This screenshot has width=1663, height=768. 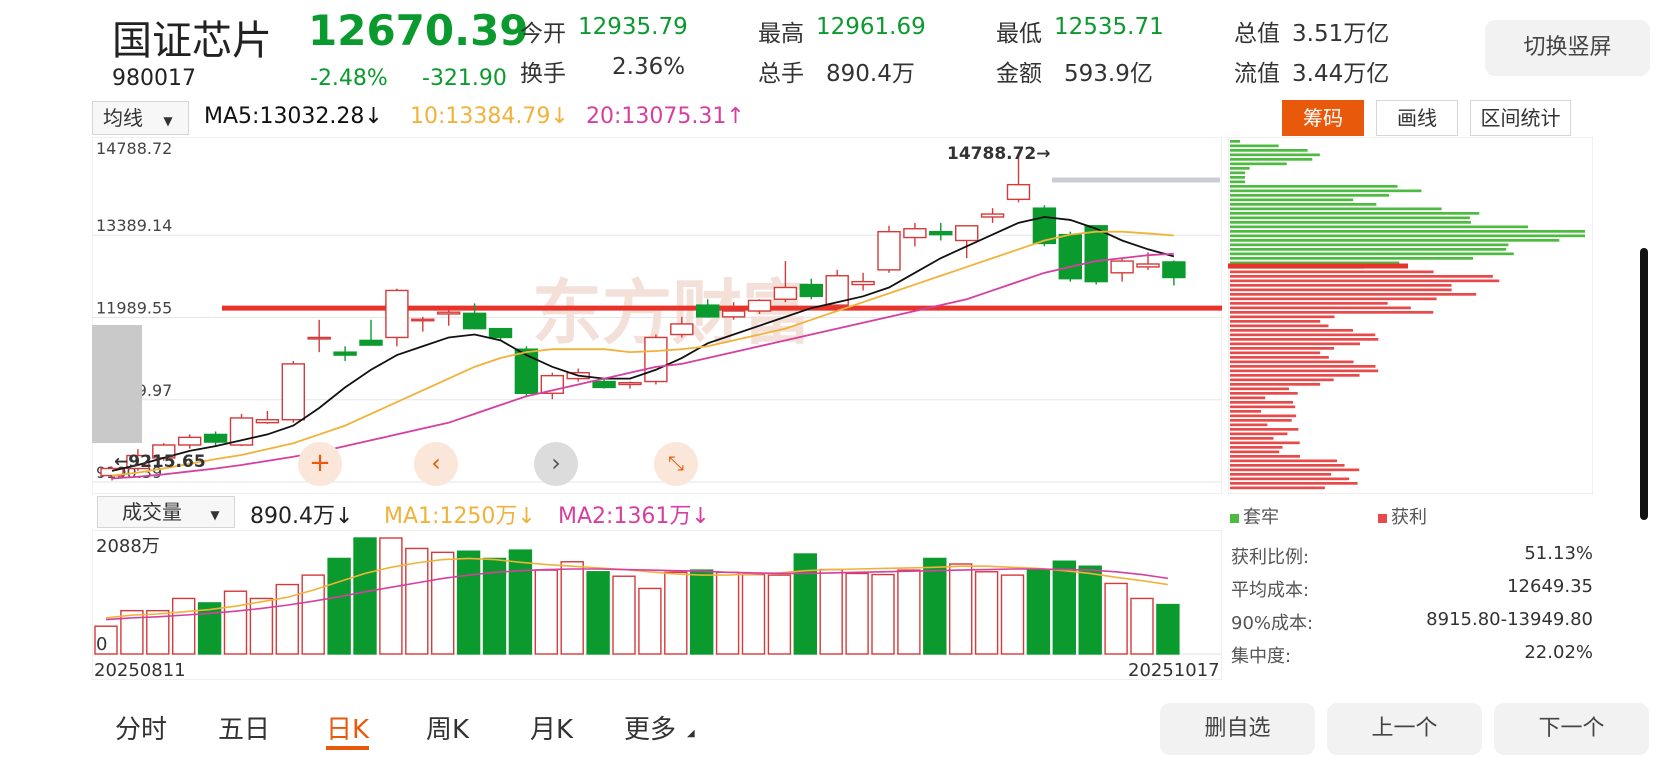 What do you see at coordinates (1417, 118) in the screenshot?
I see `draw-line-button: 画线` at bounding box center [1417, 118].